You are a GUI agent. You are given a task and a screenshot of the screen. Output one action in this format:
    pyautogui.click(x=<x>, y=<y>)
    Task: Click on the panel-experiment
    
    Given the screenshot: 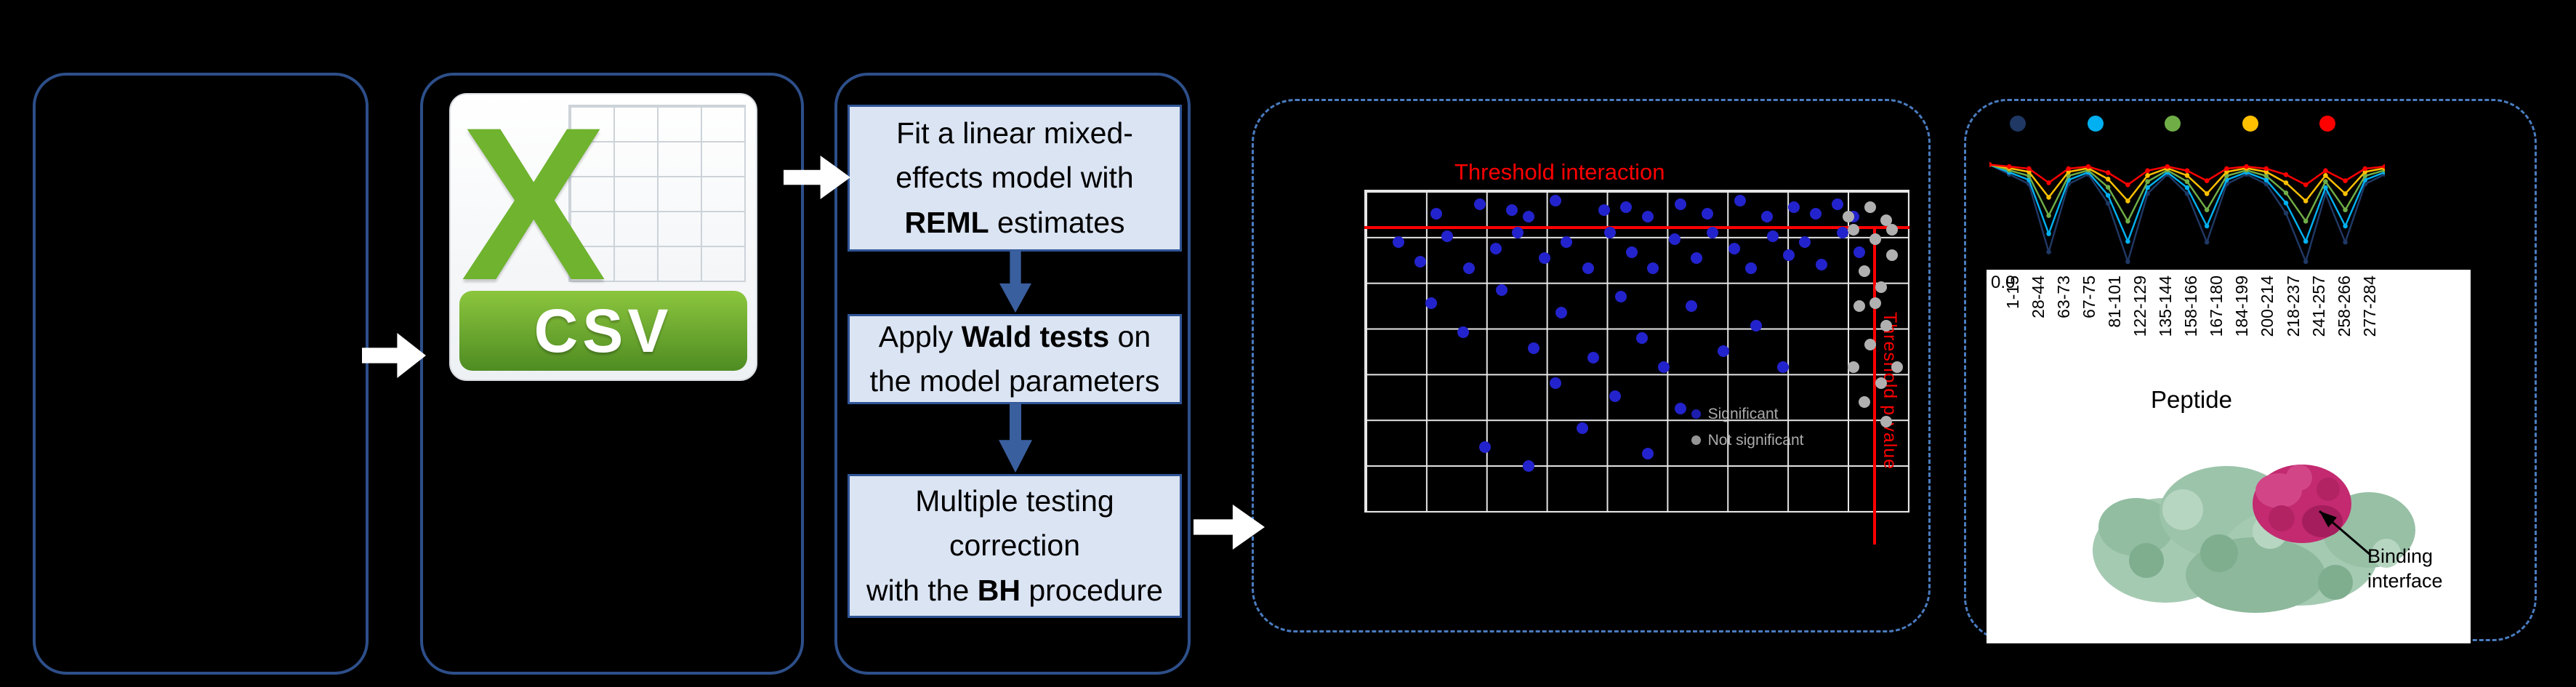 What is the action you would take?
    pyautogui.click(x=201, y=374)
    